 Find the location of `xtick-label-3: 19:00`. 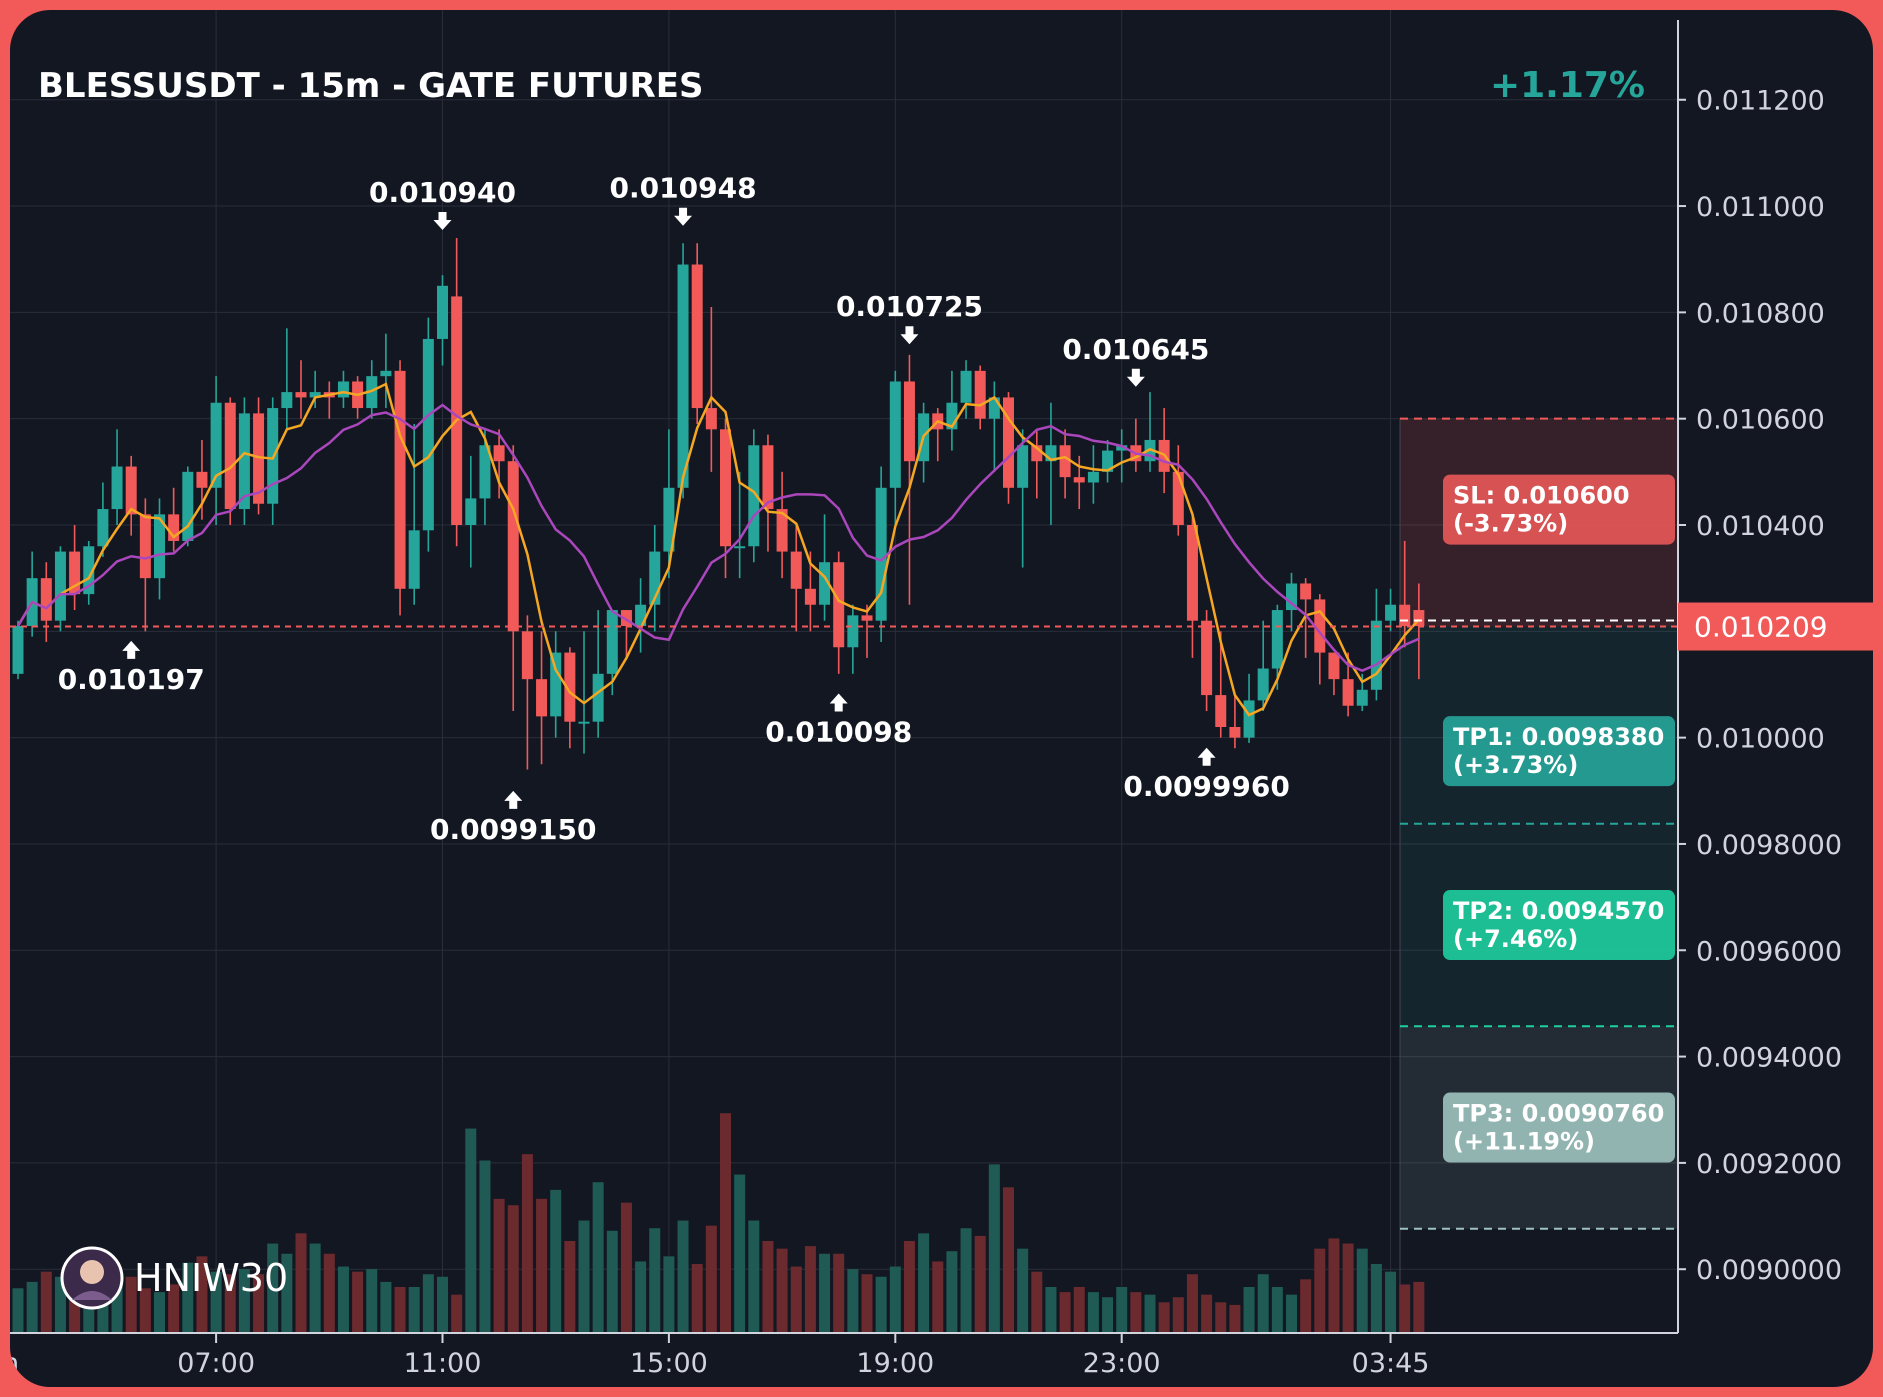

xtick-label-3: 19:00 is located at coordinates (895, 1363).